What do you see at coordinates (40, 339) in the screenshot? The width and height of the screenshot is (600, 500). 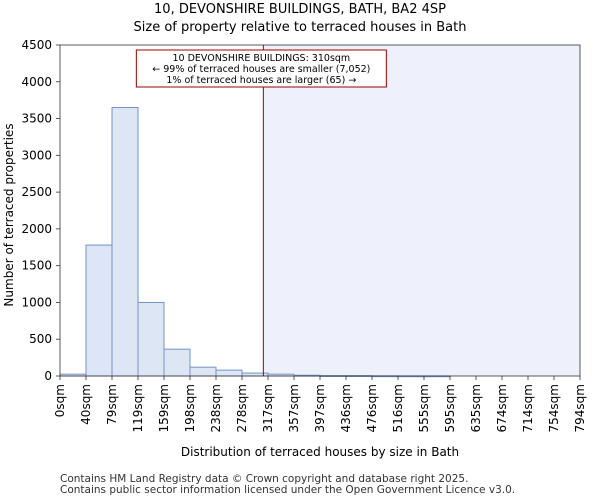 I see `y-tick-label: 500` at bounding box center [40, 339].